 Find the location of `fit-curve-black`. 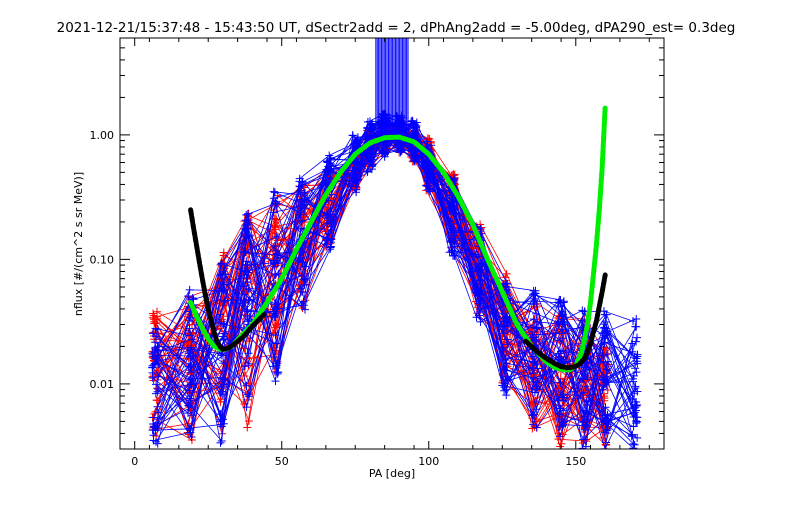

fit-curve-black is located at coordinates (227, 279).